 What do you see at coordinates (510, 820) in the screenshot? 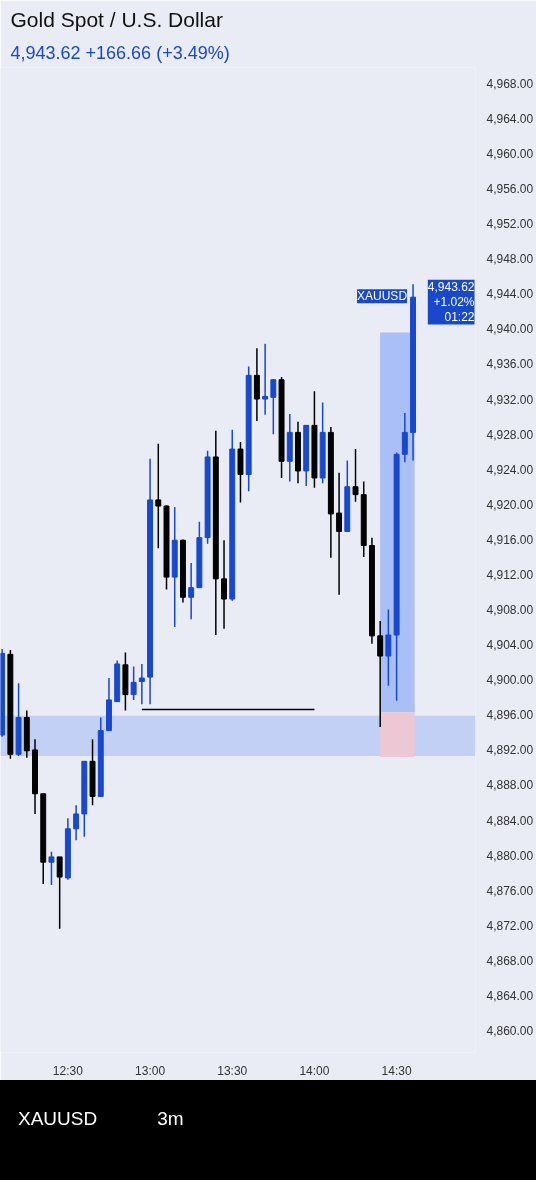
I see `y-tick-label: 4,884.00` at bounding box center [510, 820].